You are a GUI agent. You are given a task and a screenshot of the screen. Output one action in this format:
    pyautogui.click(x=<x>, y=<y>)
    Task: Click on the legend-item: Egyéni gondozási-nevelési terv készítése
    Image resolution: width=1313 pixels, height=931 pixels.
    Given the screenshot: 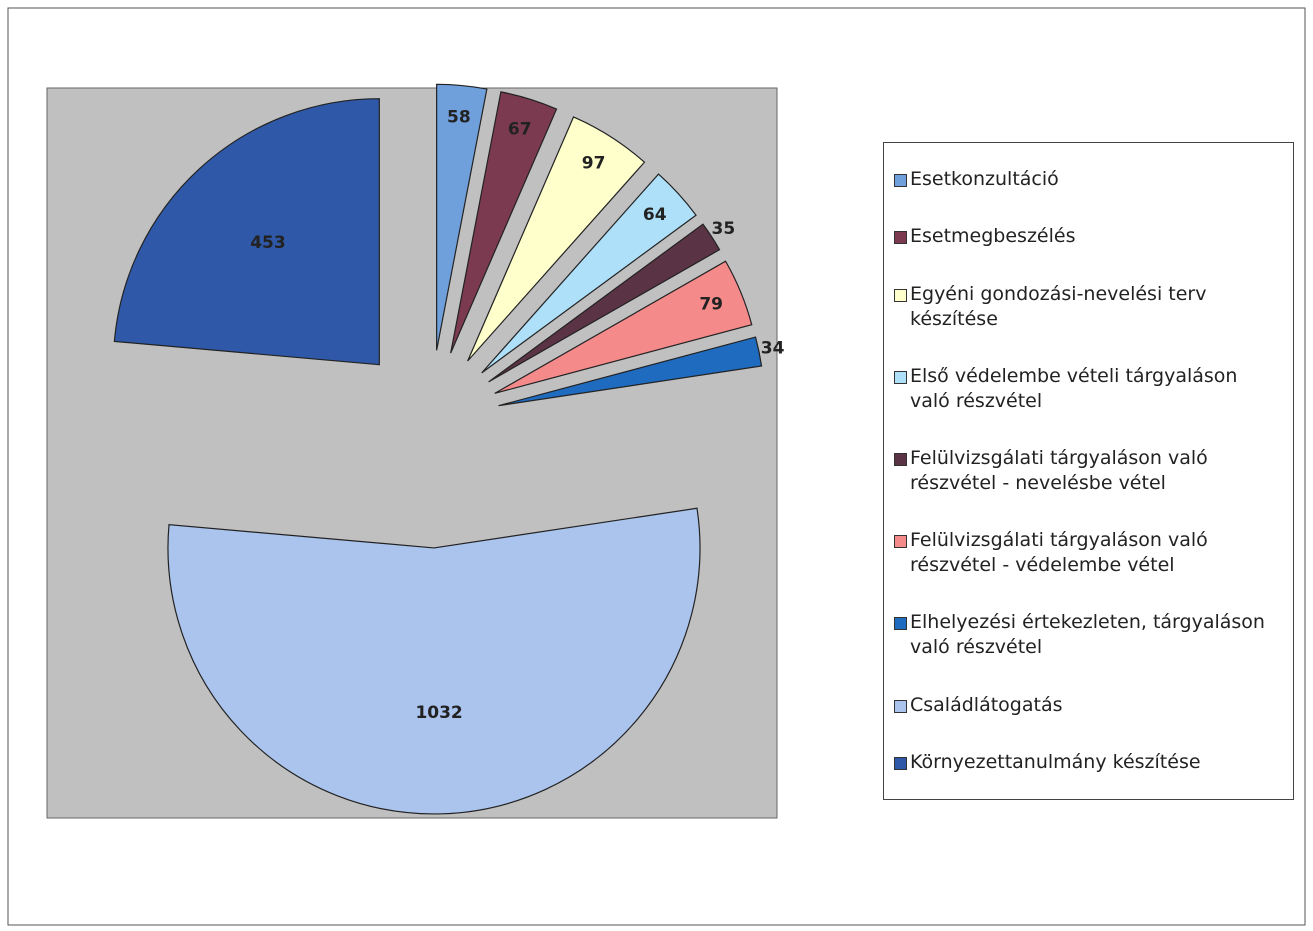 What is the action you would take?
    pyautogui.click(x=1088, y=307)
    